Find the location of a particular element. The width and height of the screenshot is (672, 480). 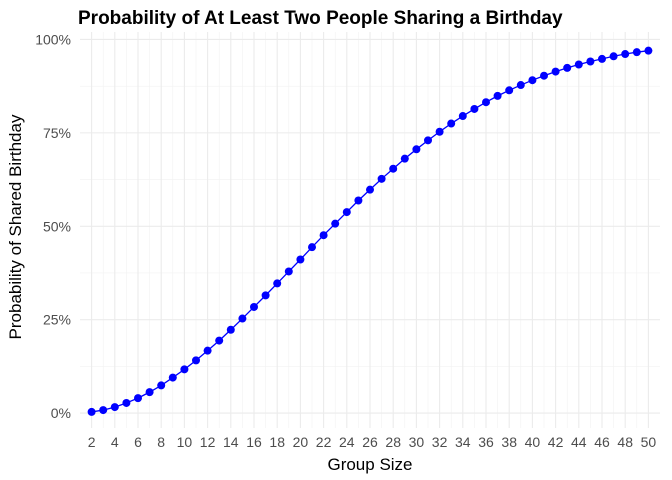

x-tick-label: 20 is located at coordinates (301, 442).